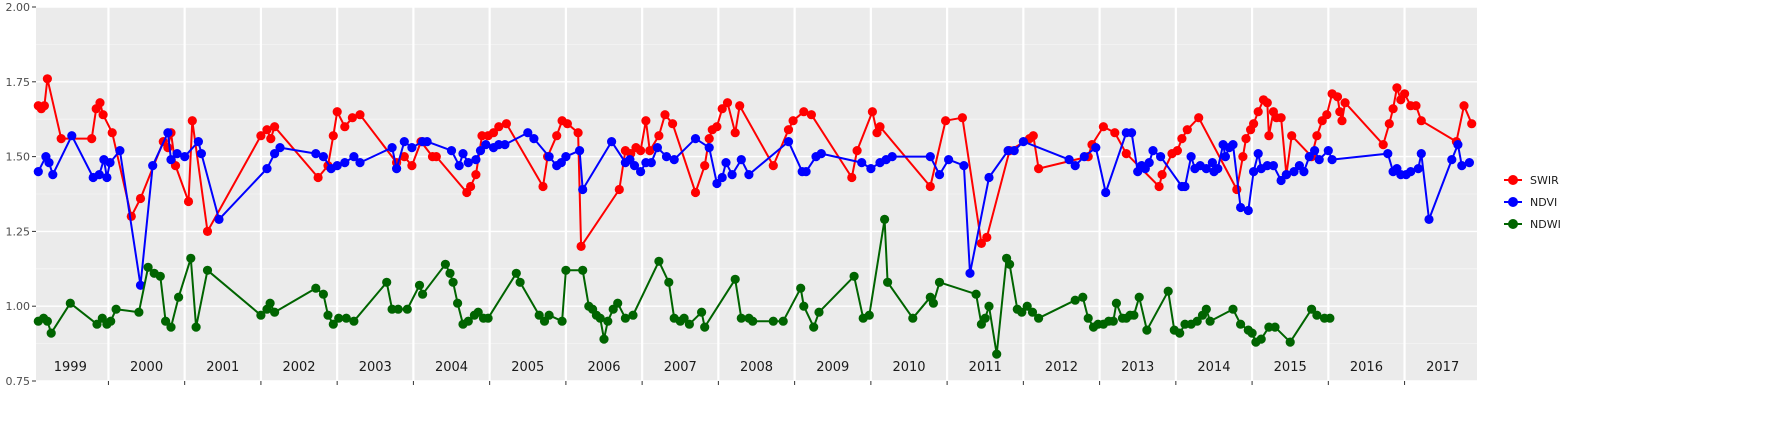 Image resolution: width=1773 pixels, height=442 pixels. I want to click on y-tick-label: 1.75, so click(18, 82).